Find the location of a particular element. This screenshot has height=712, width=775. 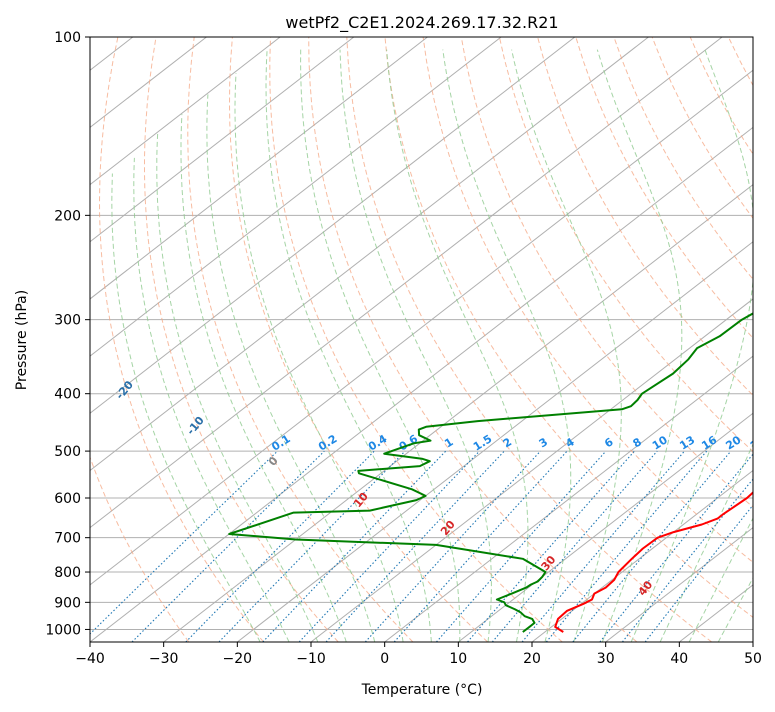

mixing-ratio-label: 0.2 is located at coordinates (327, 442).